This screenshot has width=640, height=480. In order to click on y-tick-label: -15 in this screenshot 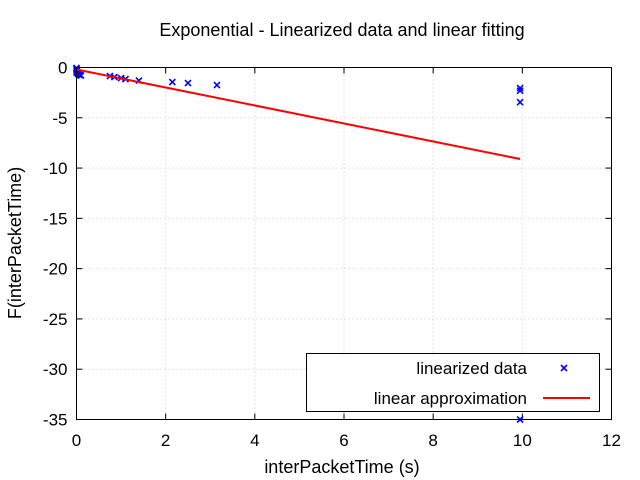, I will do `click(55, 218)`.